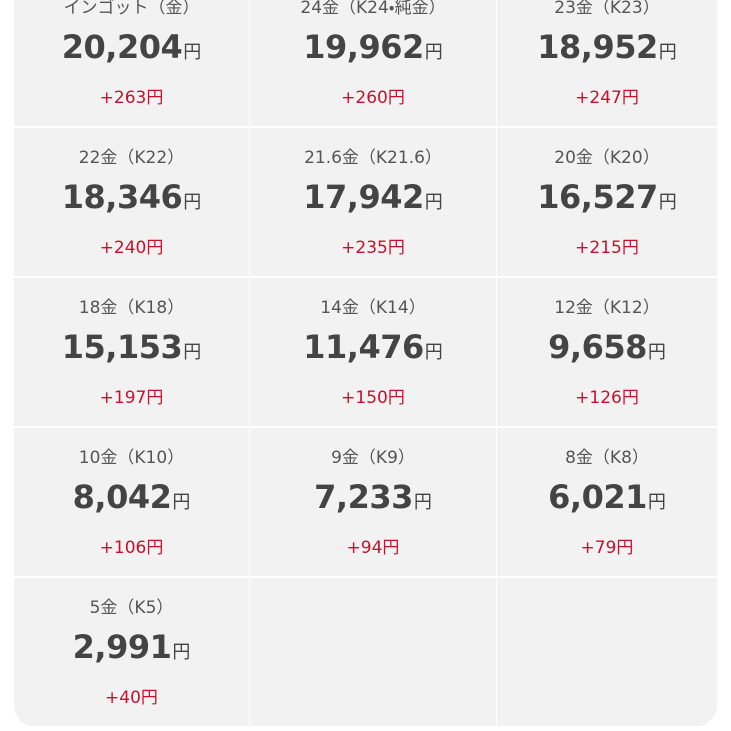 This screenshot has width=731, height=731. I want to click on price-change: +247円, so click(607, 98).